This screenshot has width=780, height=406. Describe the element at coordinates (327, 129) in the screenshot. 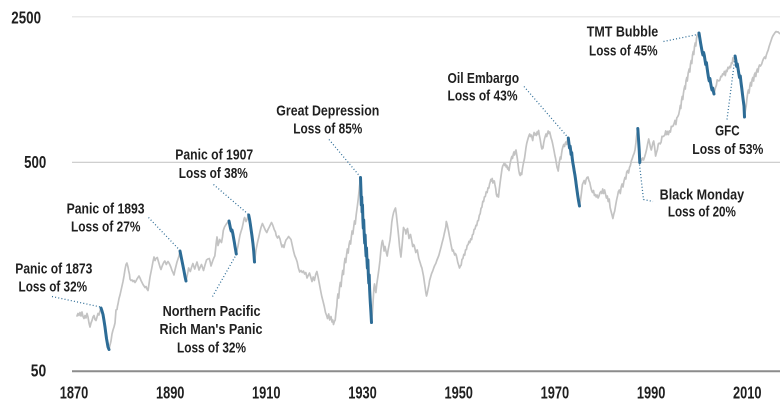

I see `svg-text: Loss of 85%` at that location.